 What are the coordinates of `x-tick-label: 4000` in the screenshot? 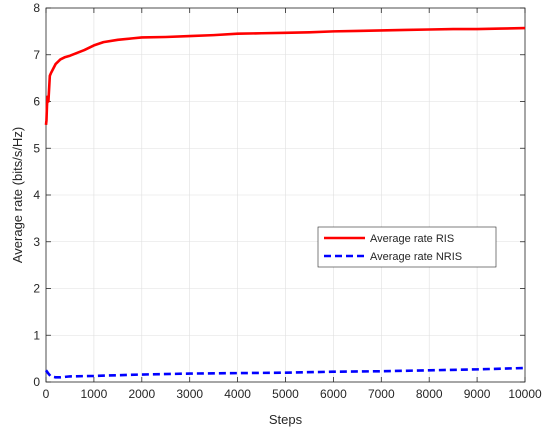 It's located at (237, 394).